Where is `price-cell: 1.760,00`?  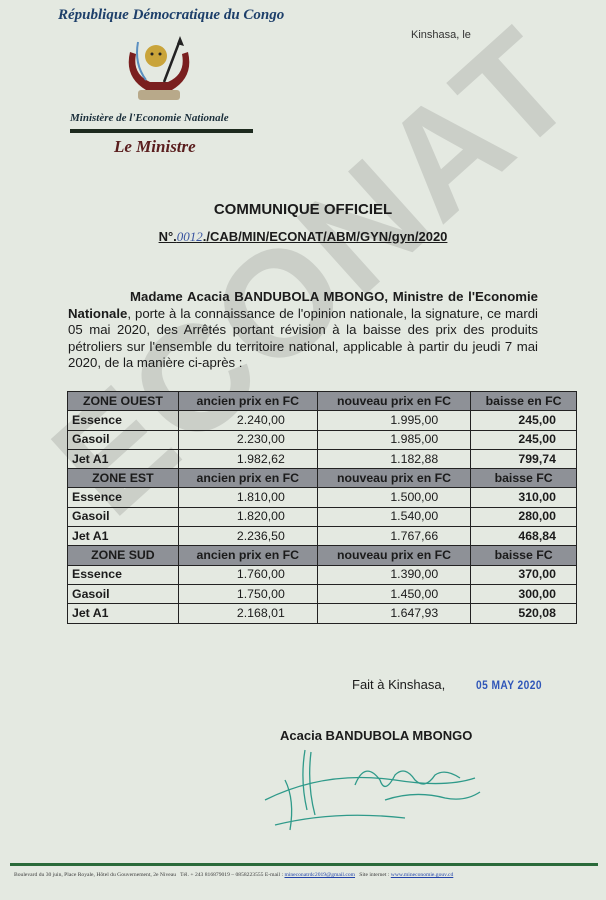
price-cell: 1.760,00 is located at coordinates (247, 574).